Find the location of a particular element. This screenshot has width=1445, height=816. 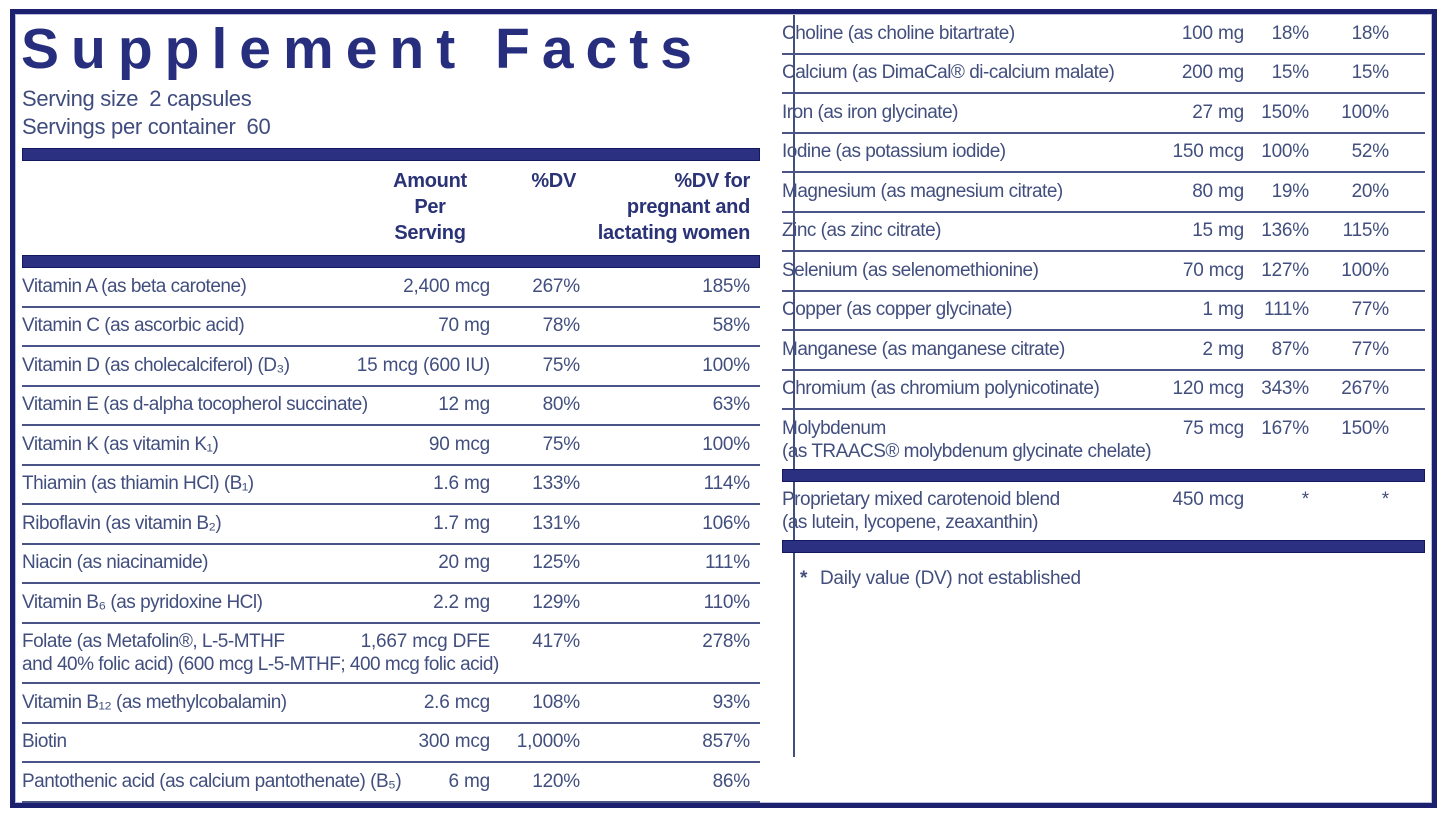

nutrient-name: Vitamin D (as cholecalciferol) (D₃) is located at coordinates (156, 365).